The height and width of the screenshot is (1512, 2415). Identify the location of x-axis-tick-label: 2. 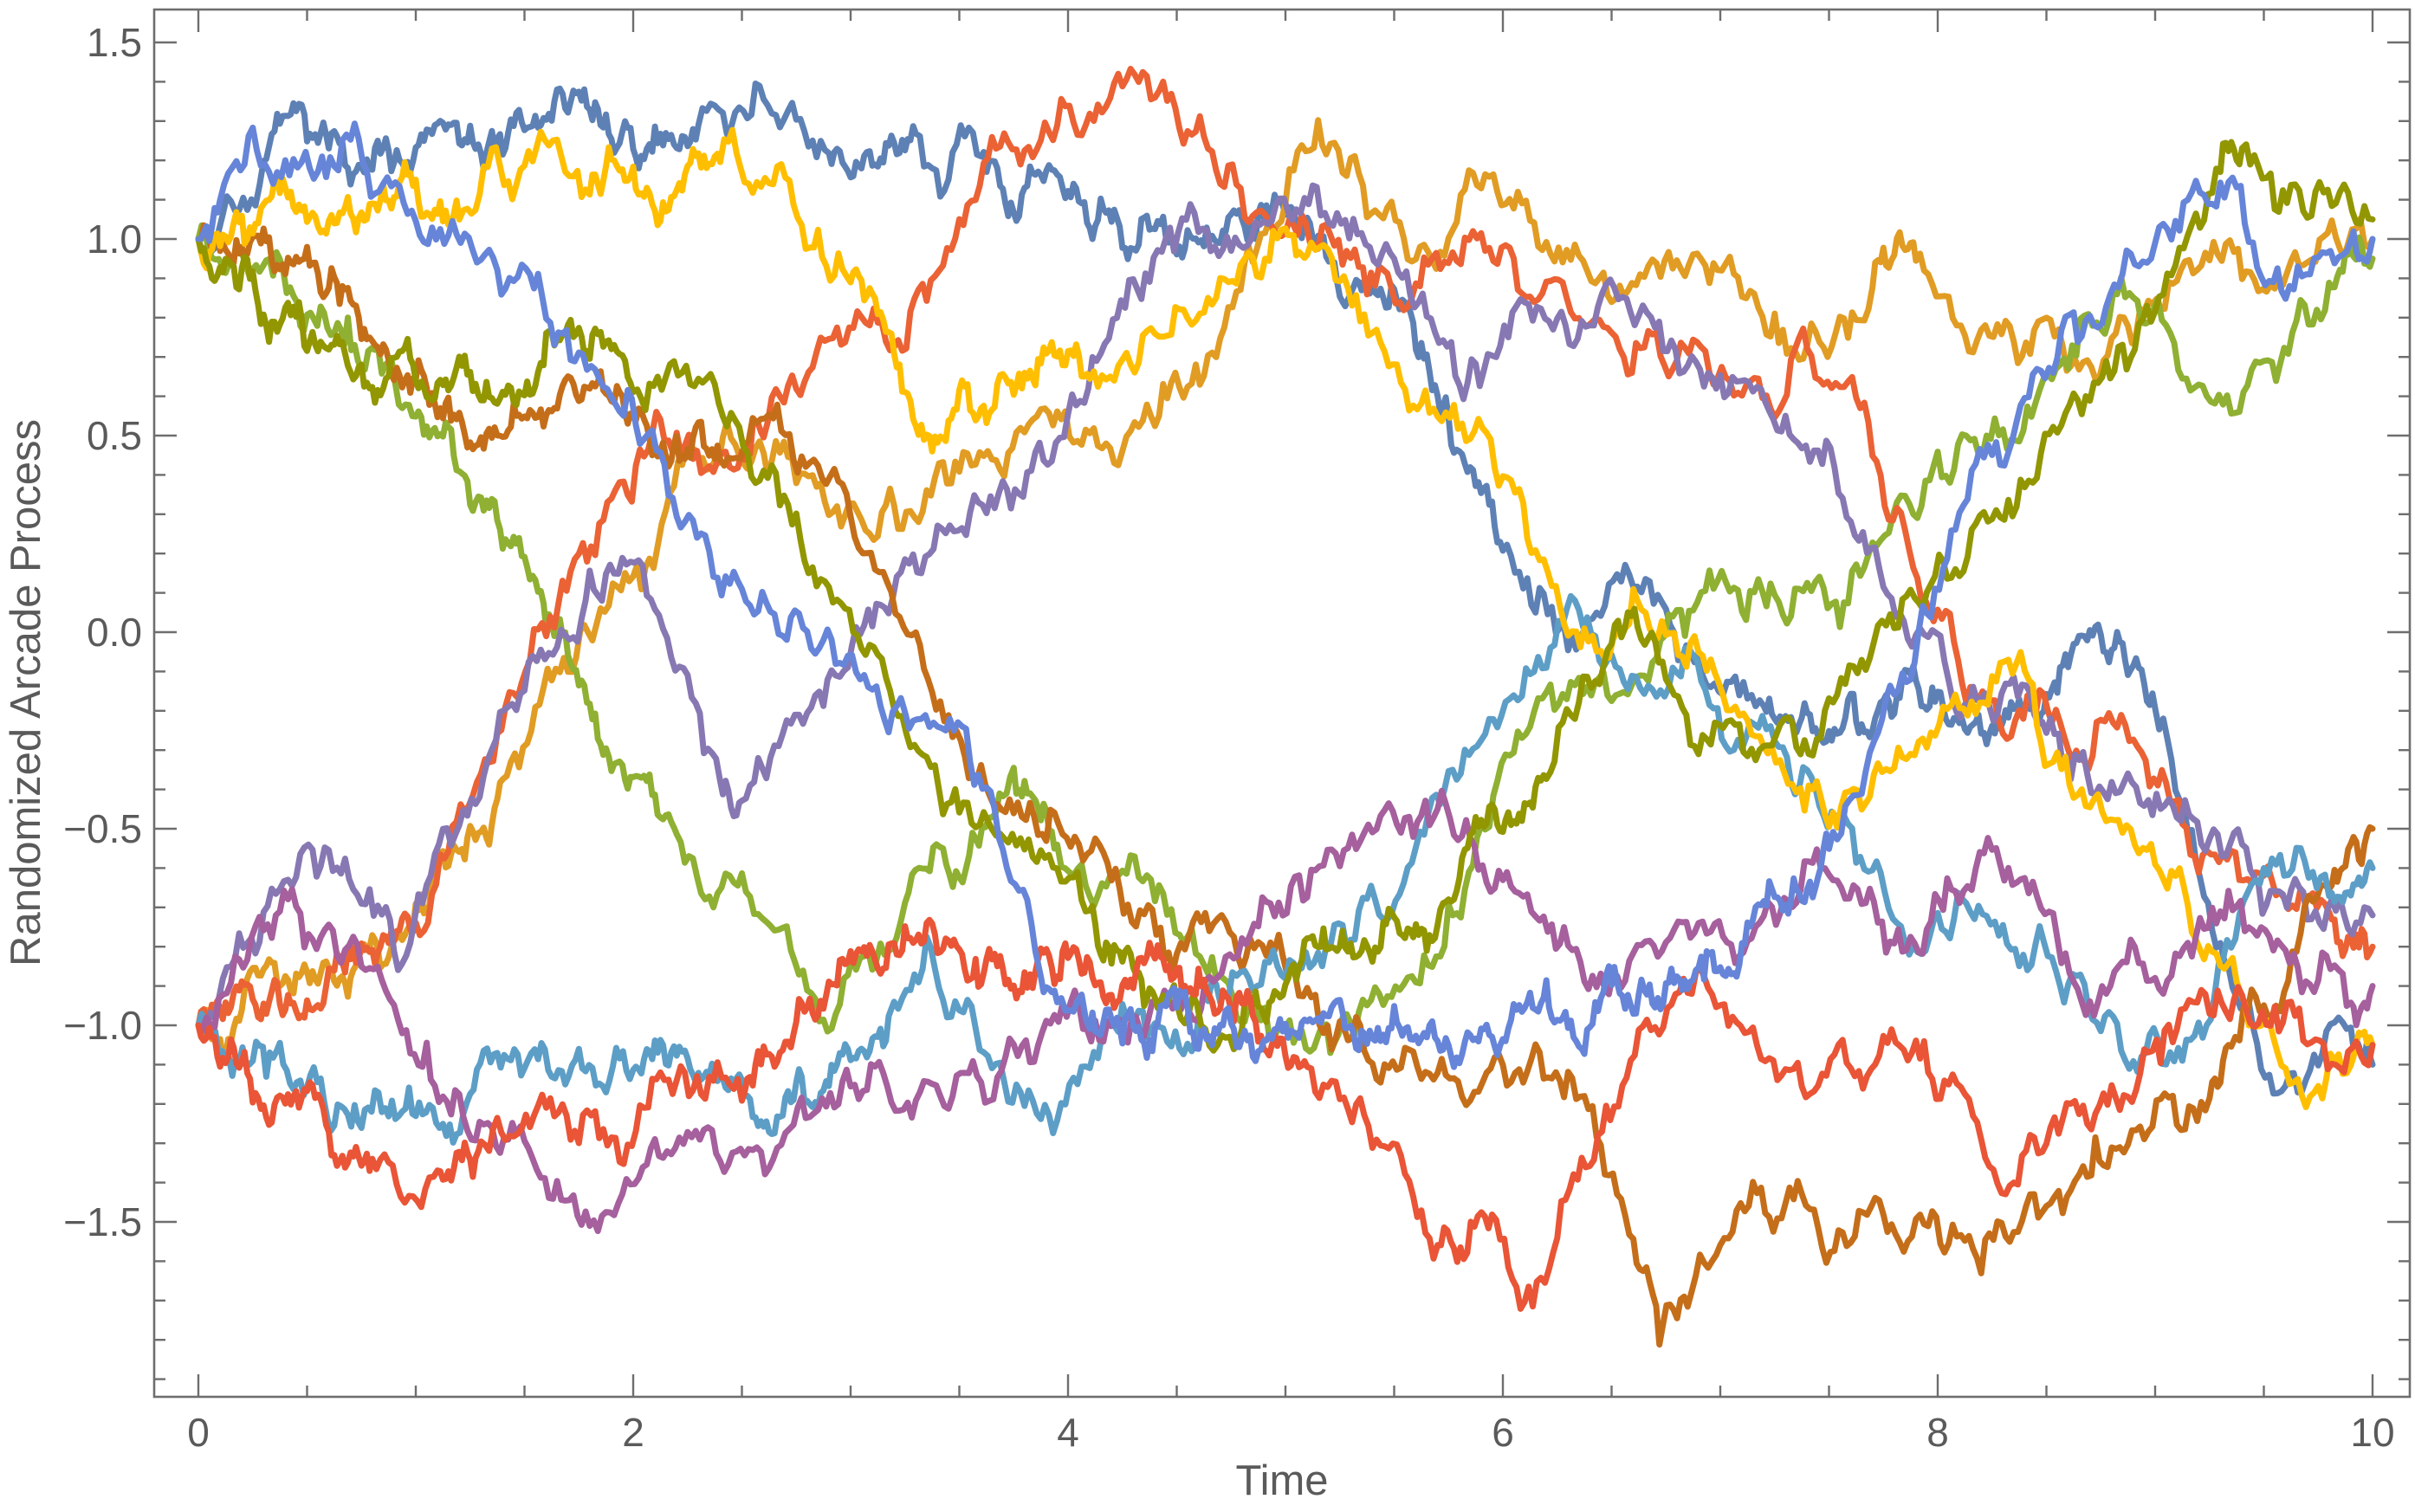
(633, 1432).